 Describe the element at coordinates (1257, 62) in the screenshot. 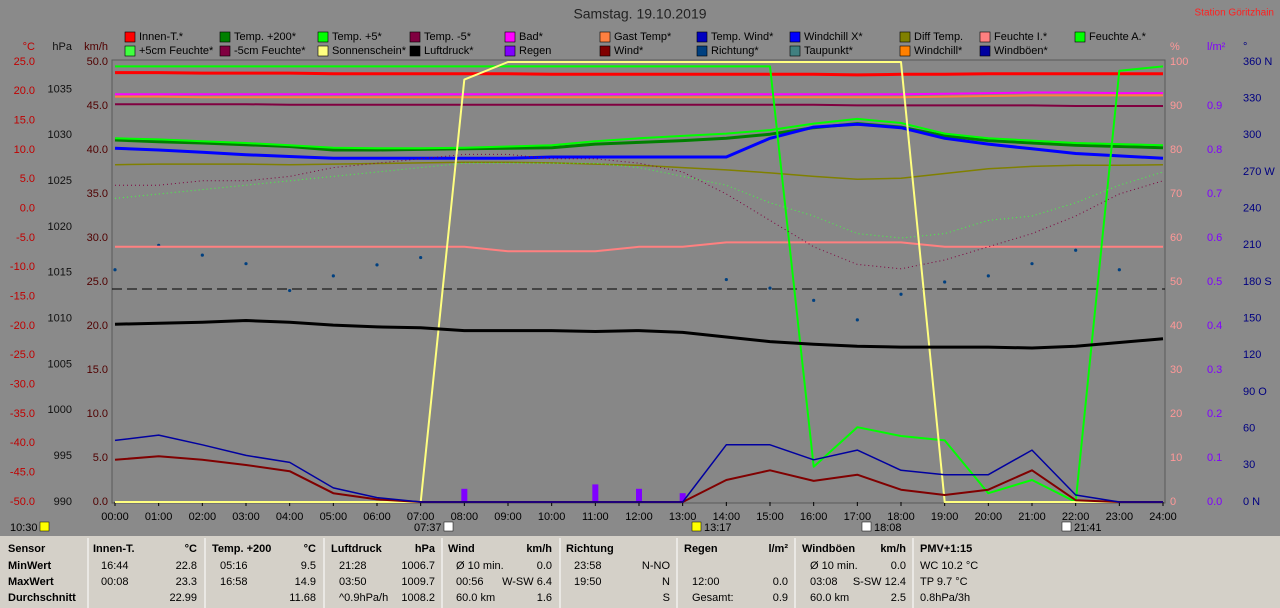

I see `y-tick-label: 360 N` at that location.